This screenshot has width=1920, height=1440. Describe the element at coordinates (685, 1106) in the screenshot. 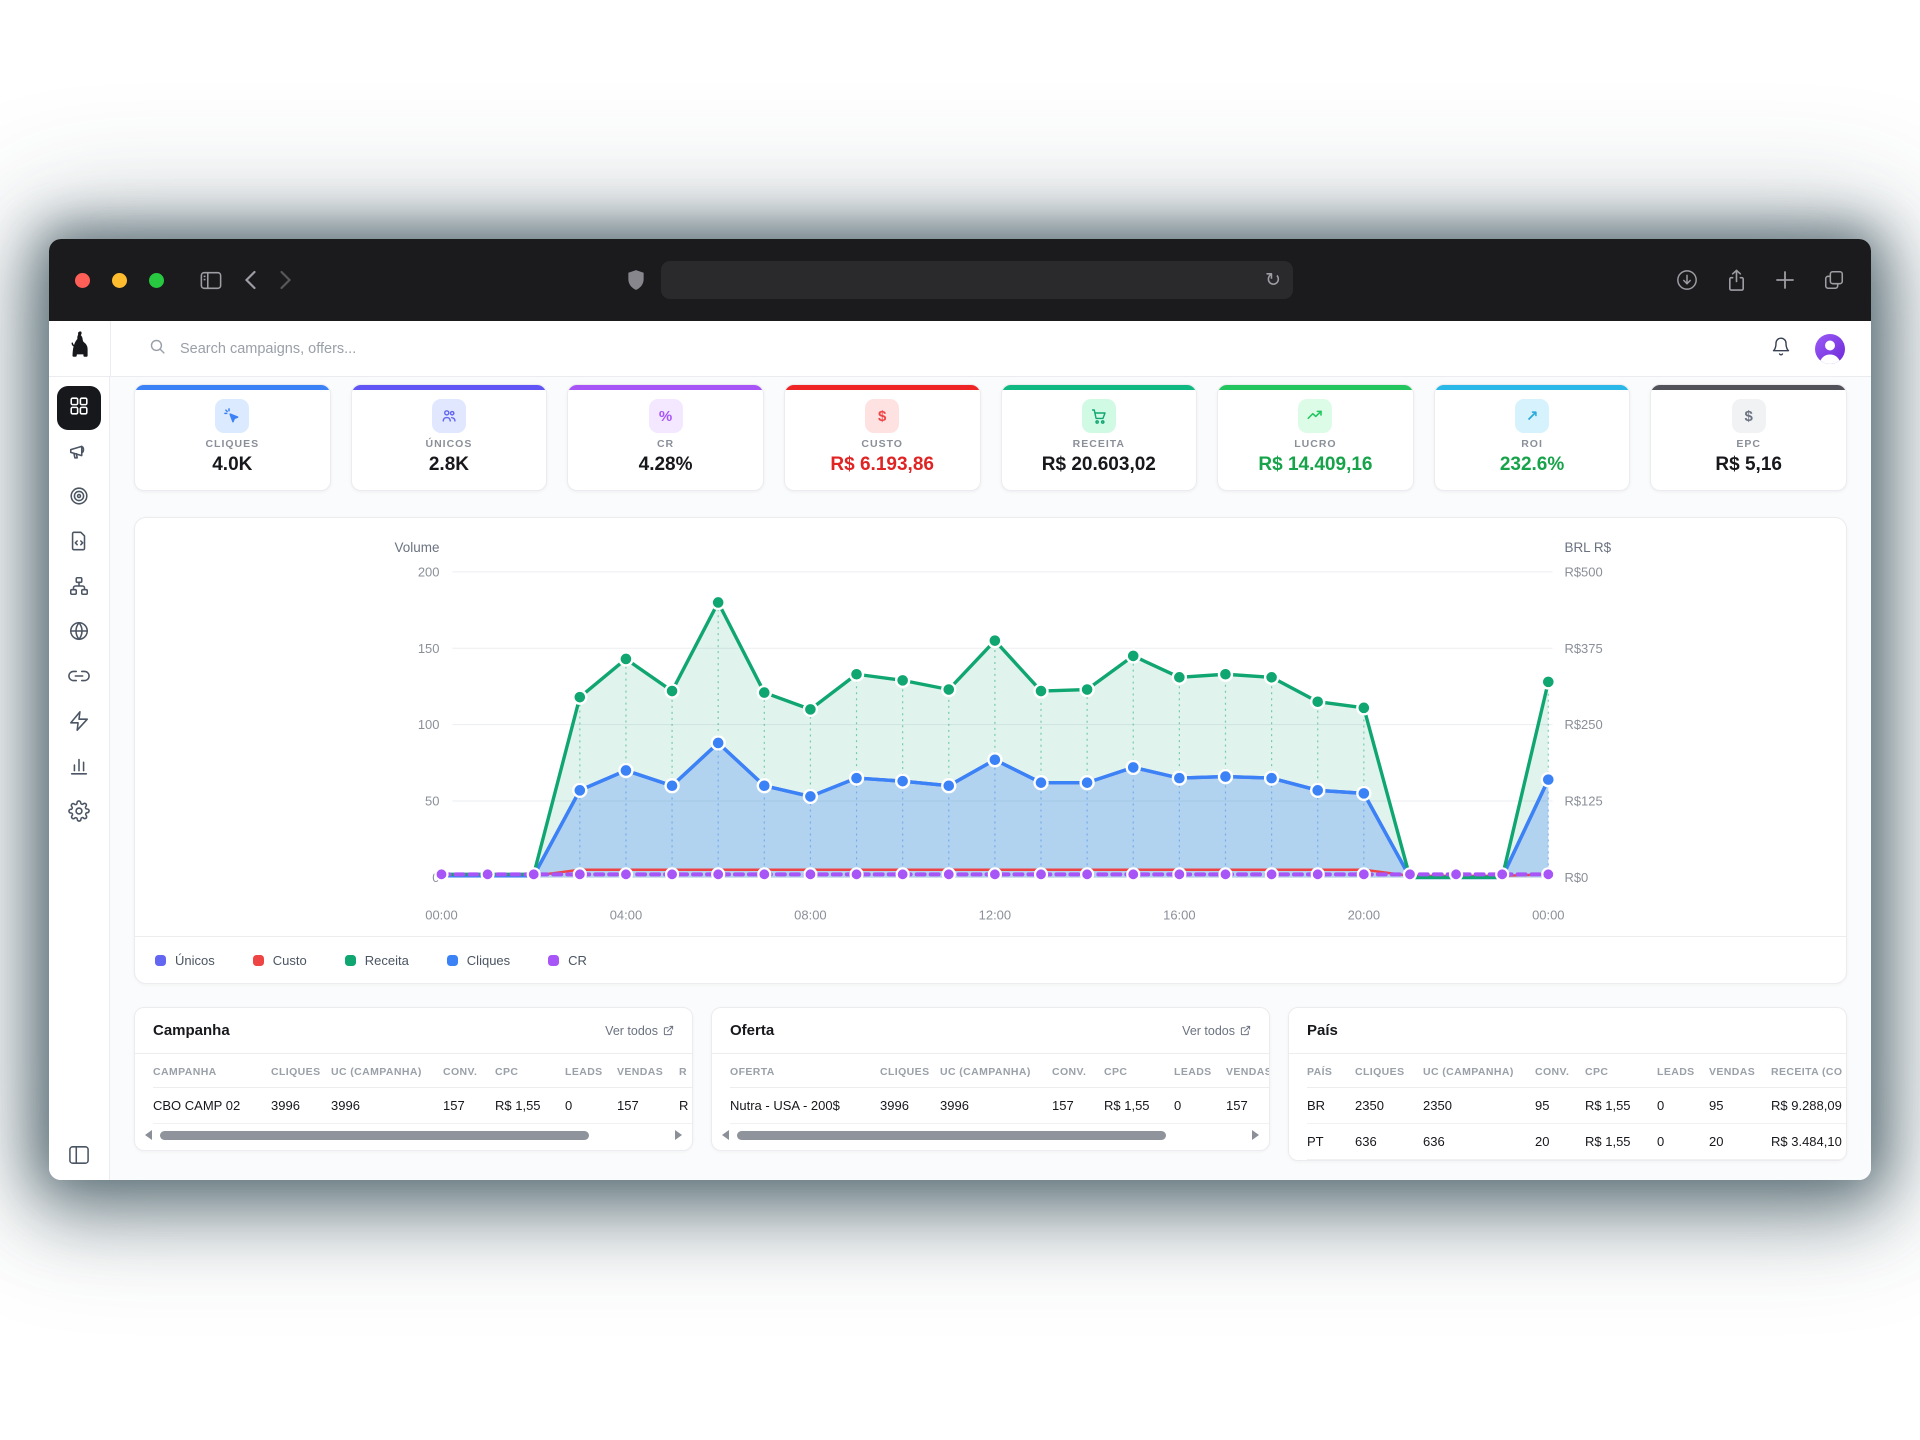

I see `table-cell: R` at that location.